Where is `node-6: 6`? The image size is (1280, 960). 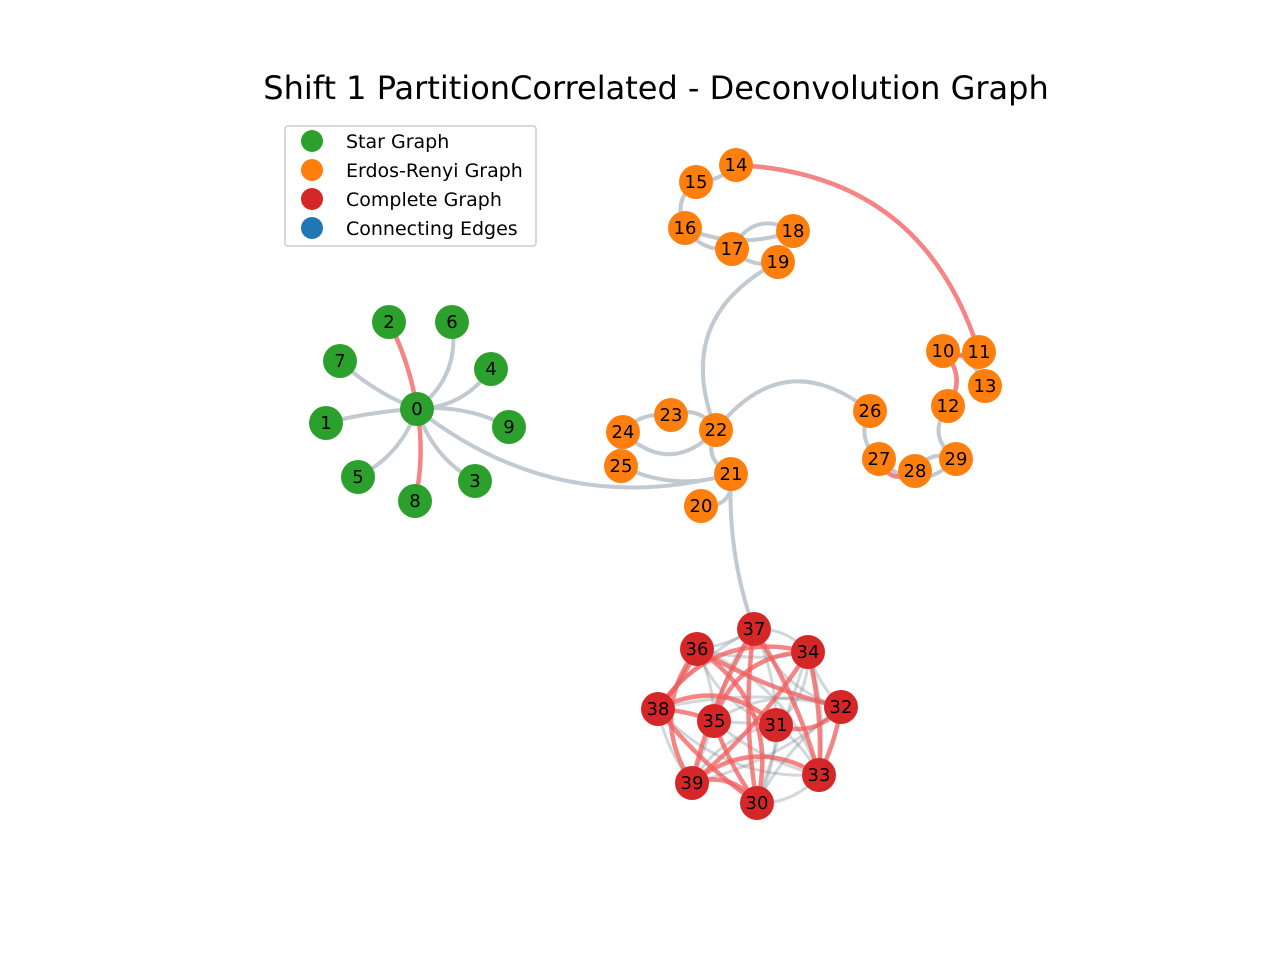 node-6: 6 is located at coordinates (452, 322).